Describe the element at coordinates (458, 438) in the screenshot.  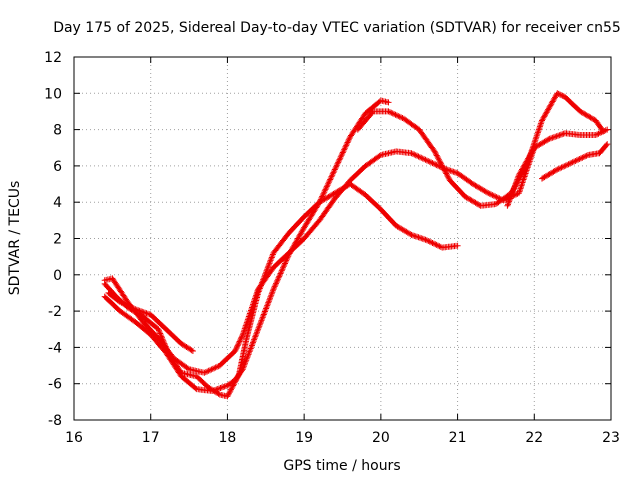
I see `x-tick-label: 21` at that location.